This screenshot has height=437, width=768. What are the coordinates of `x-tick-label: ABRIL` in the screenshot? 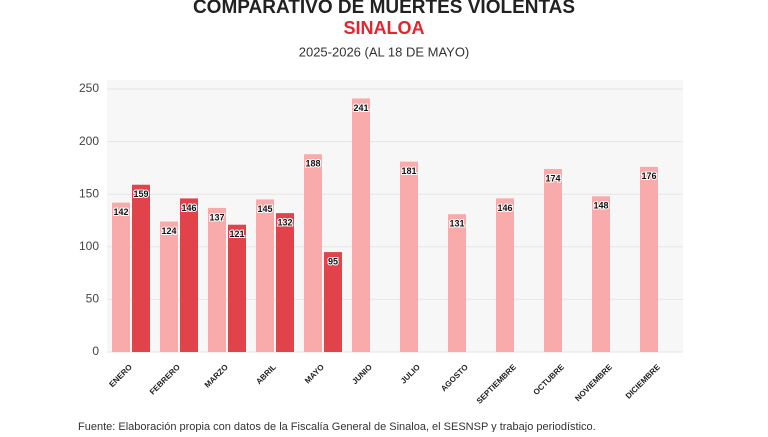 It's located at (266, 374).